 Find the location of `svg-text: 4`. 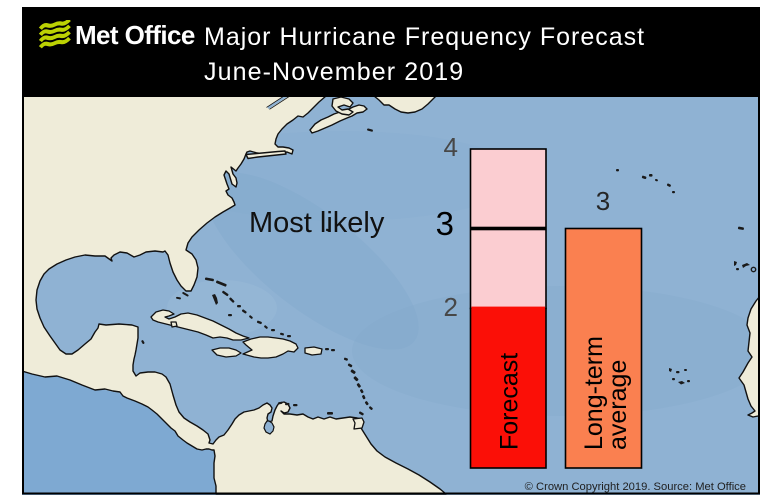

svg-text: 4 is located at coordinates (451, 147).